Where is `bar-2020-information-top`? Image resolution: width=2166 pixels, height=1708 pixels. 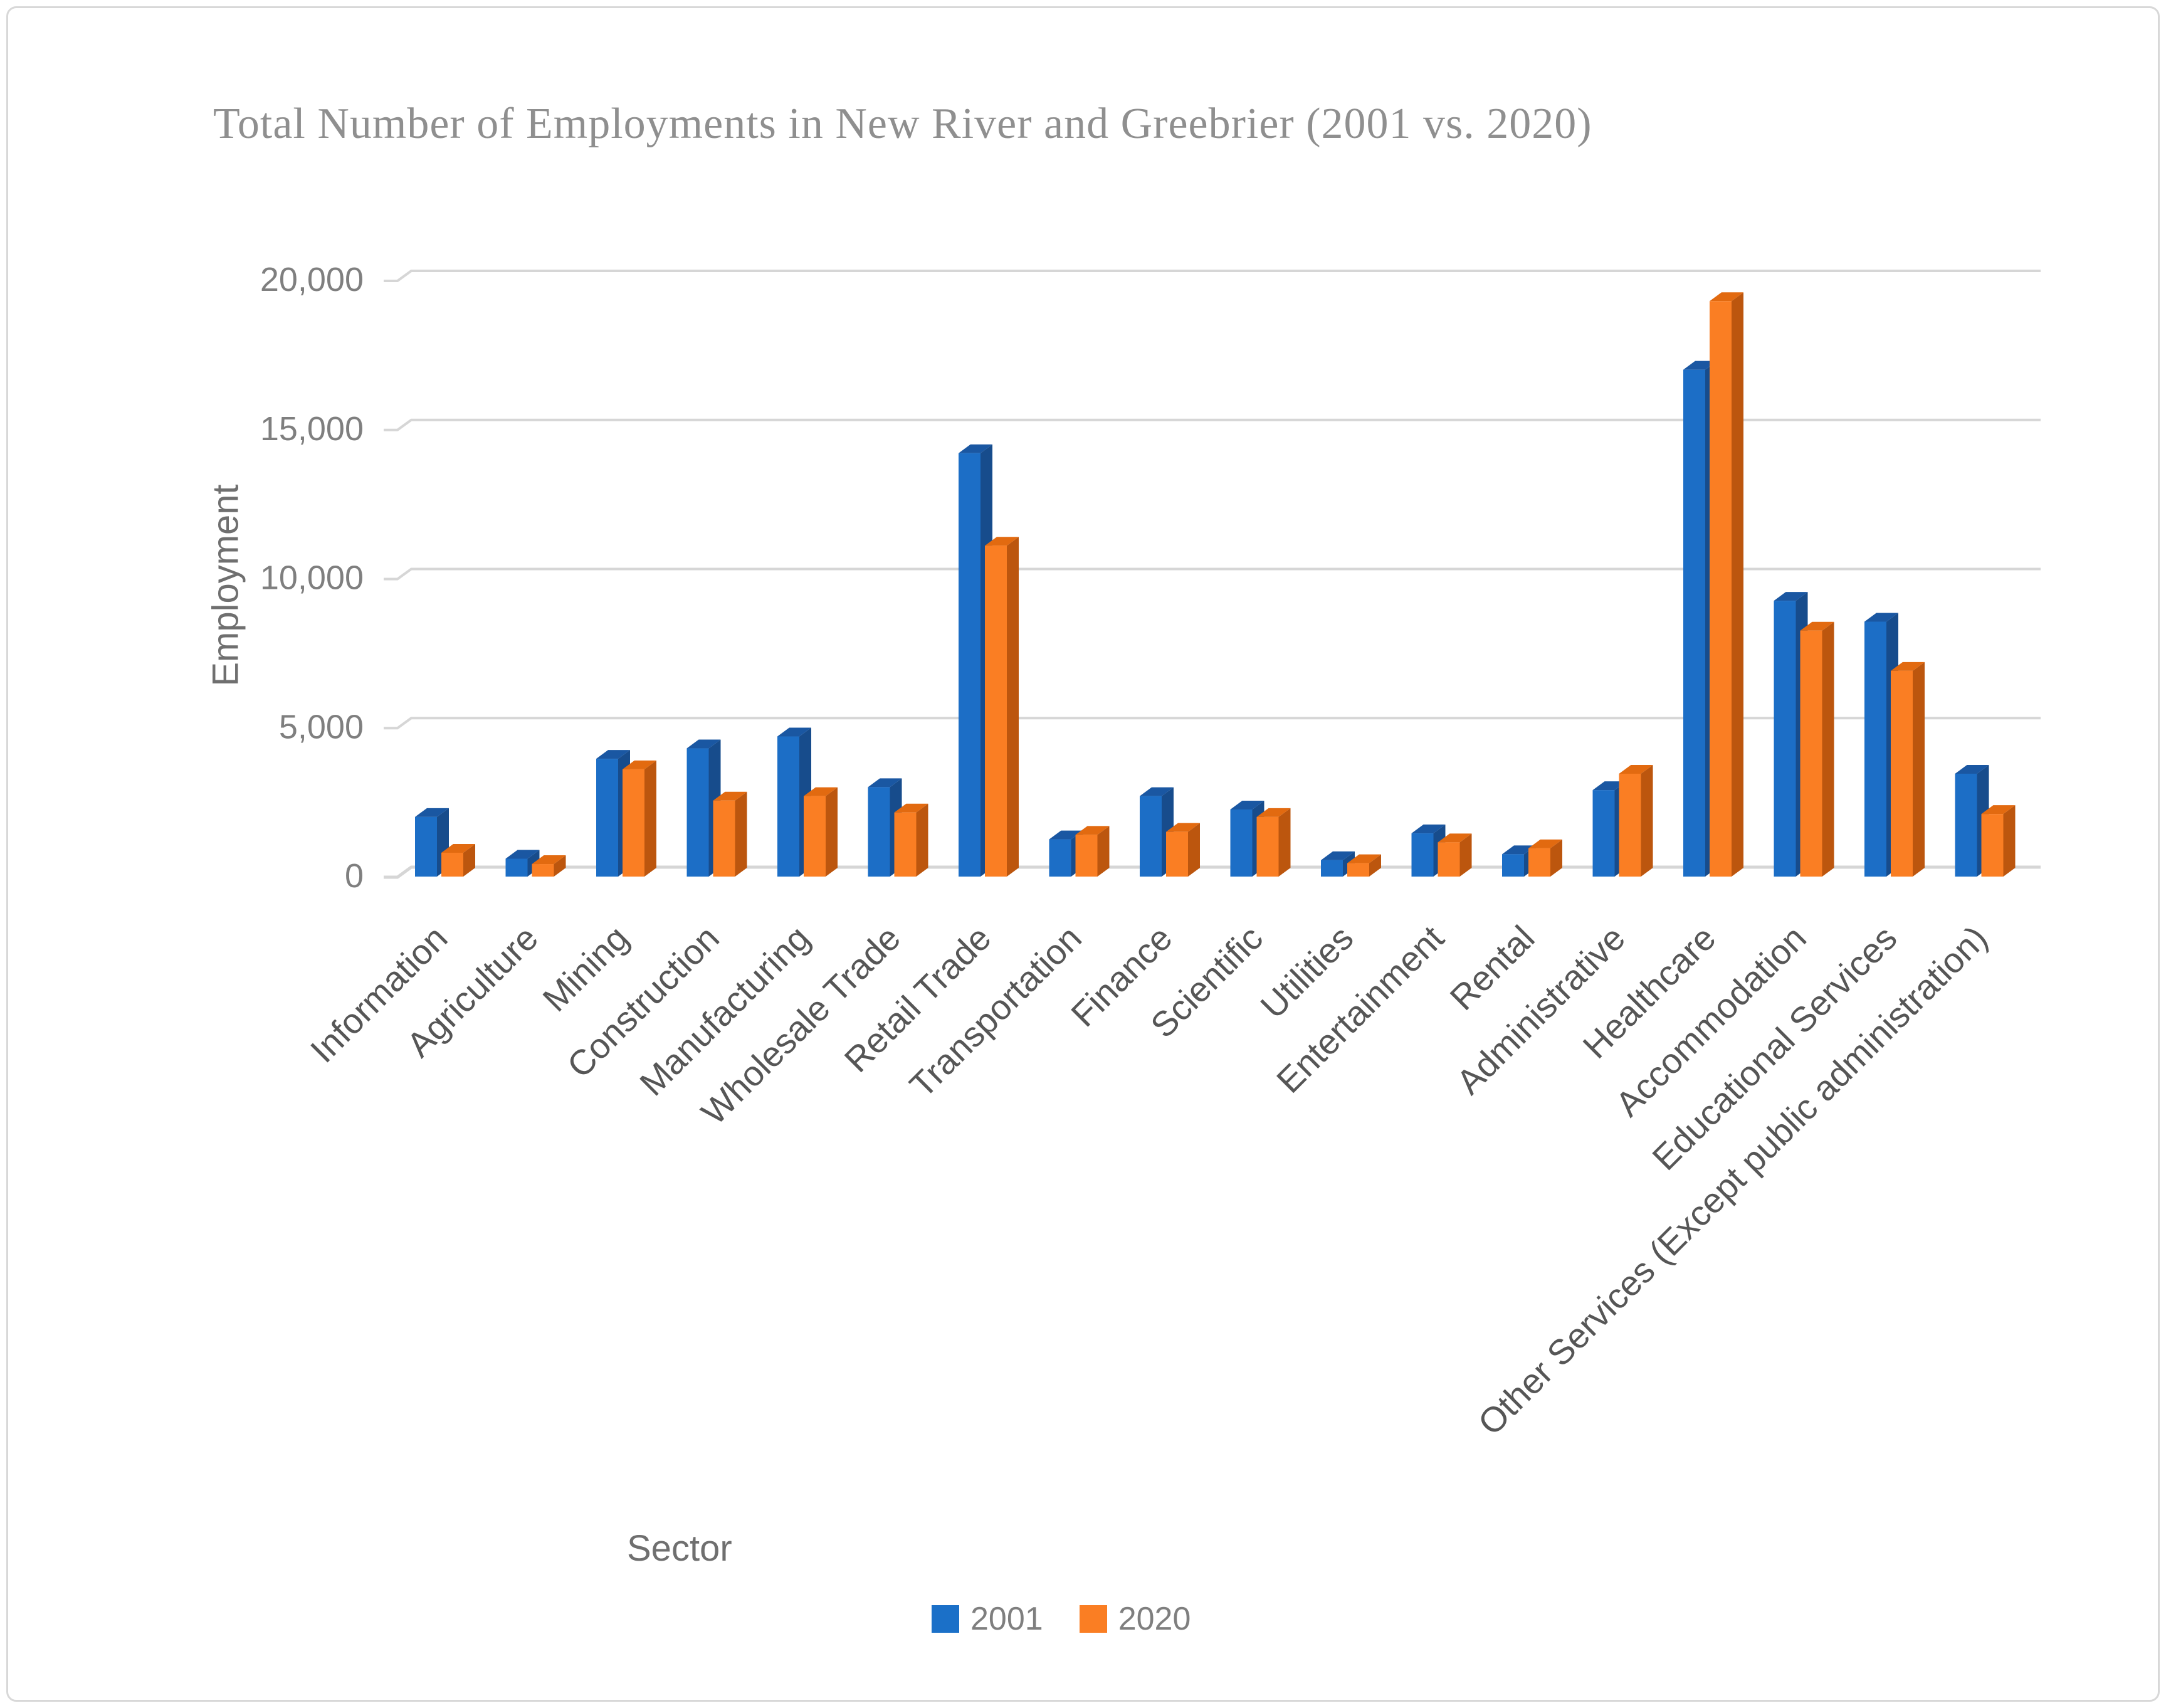
bar-2020-information-top is located at coordinates (458, 848).